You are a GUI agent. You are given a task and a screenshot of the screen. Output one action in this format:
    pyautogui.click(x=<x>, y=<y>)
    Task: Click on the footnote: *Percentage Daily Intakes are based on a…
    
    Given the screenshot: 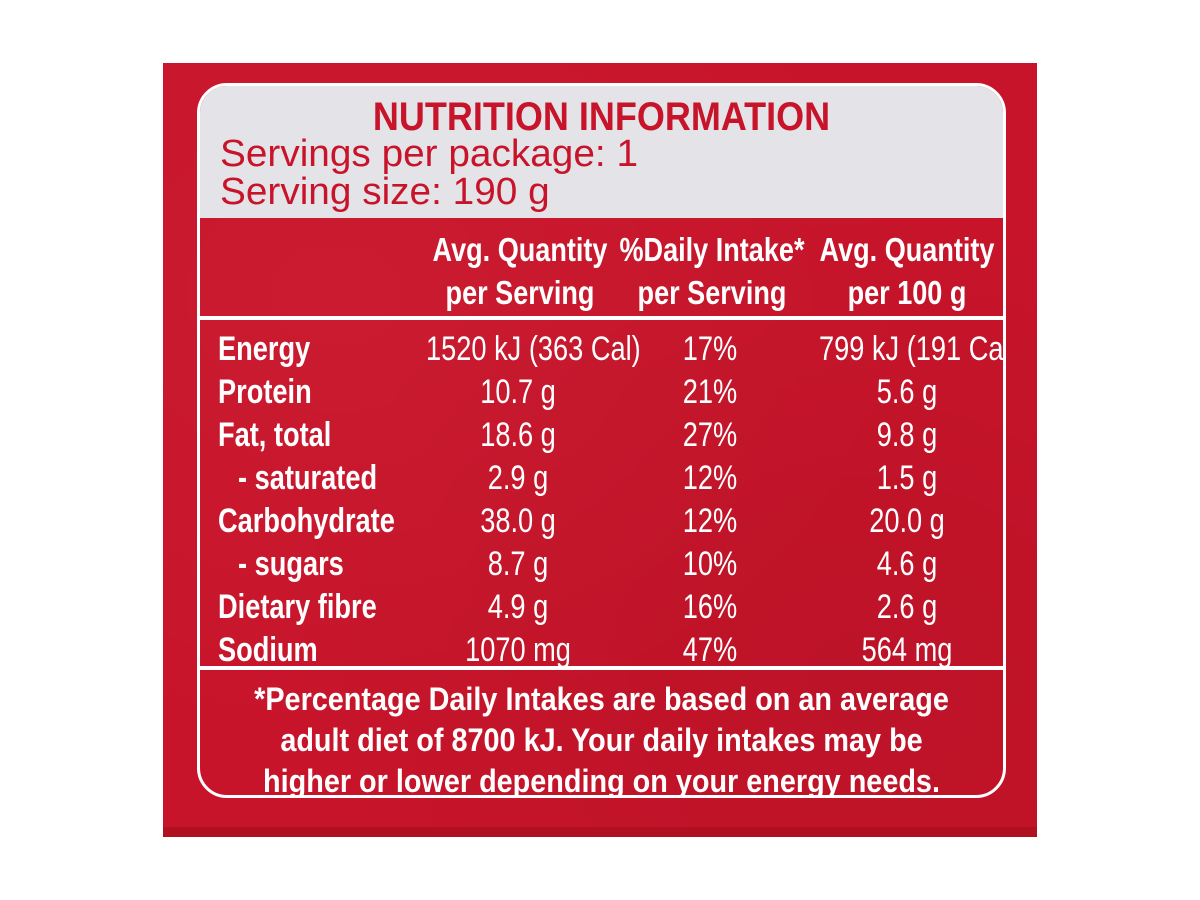 What is the action you would take?
    pyautogui.click(x=601, y=738)
    